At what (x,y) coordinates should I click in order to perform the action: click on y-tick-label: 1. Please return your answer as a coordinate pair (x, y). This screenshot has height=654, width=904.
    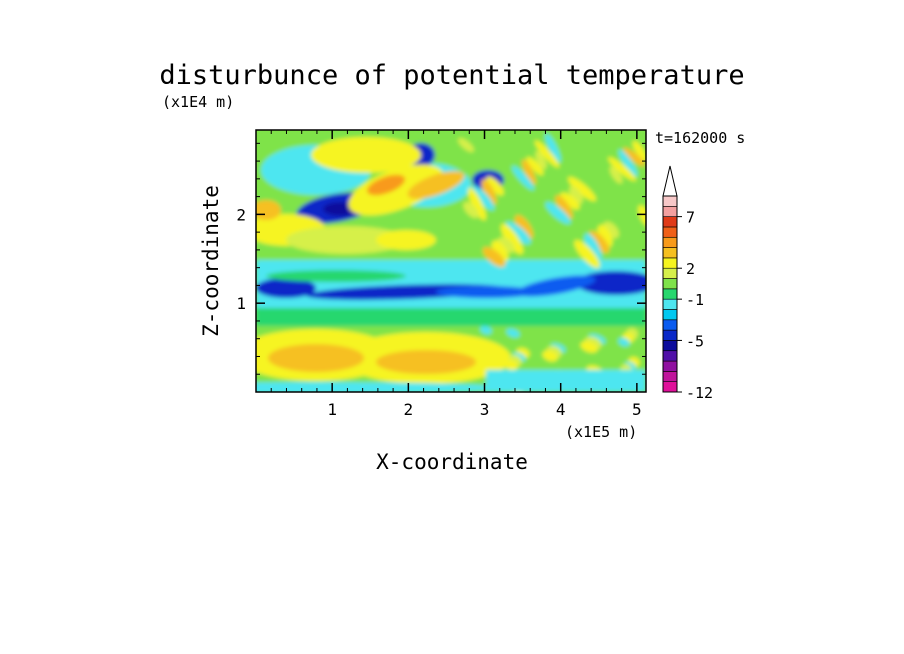
    Looking at the image, I should click on (241, 303).